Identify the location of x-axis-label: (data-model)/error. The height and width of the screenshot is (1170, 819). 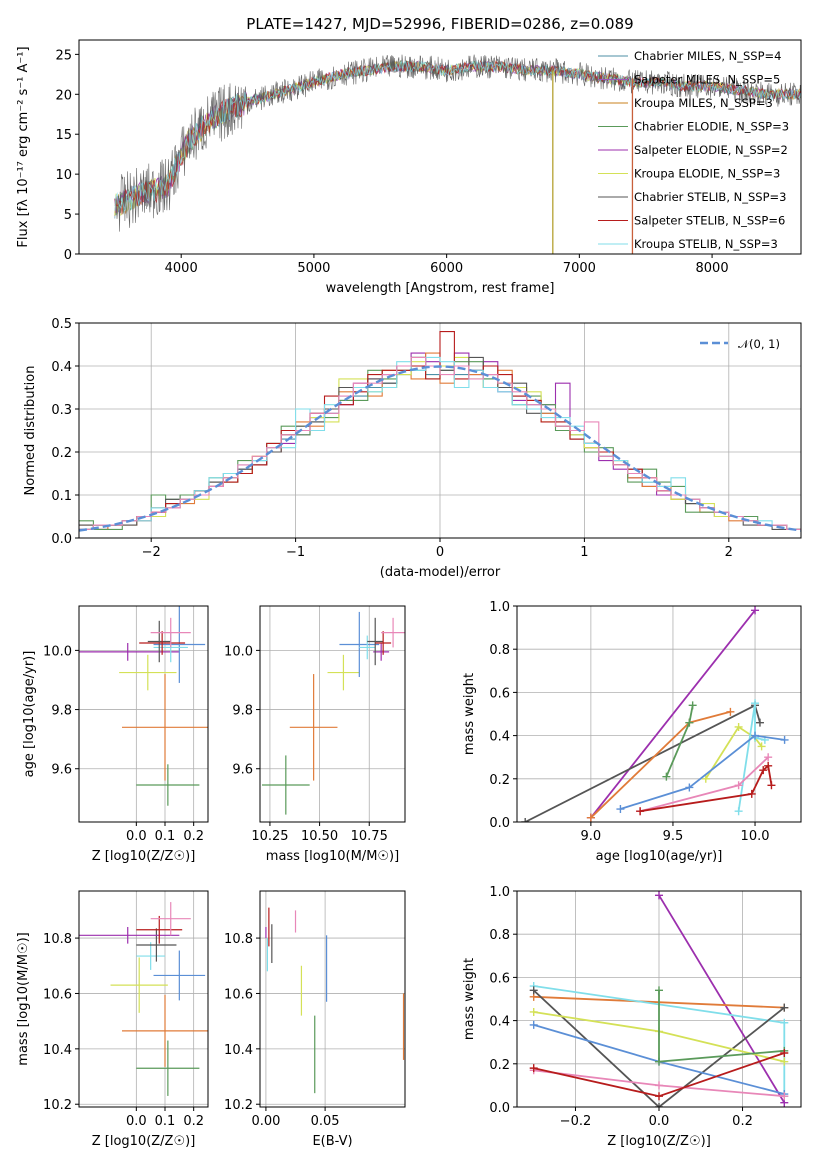
(440, 572).